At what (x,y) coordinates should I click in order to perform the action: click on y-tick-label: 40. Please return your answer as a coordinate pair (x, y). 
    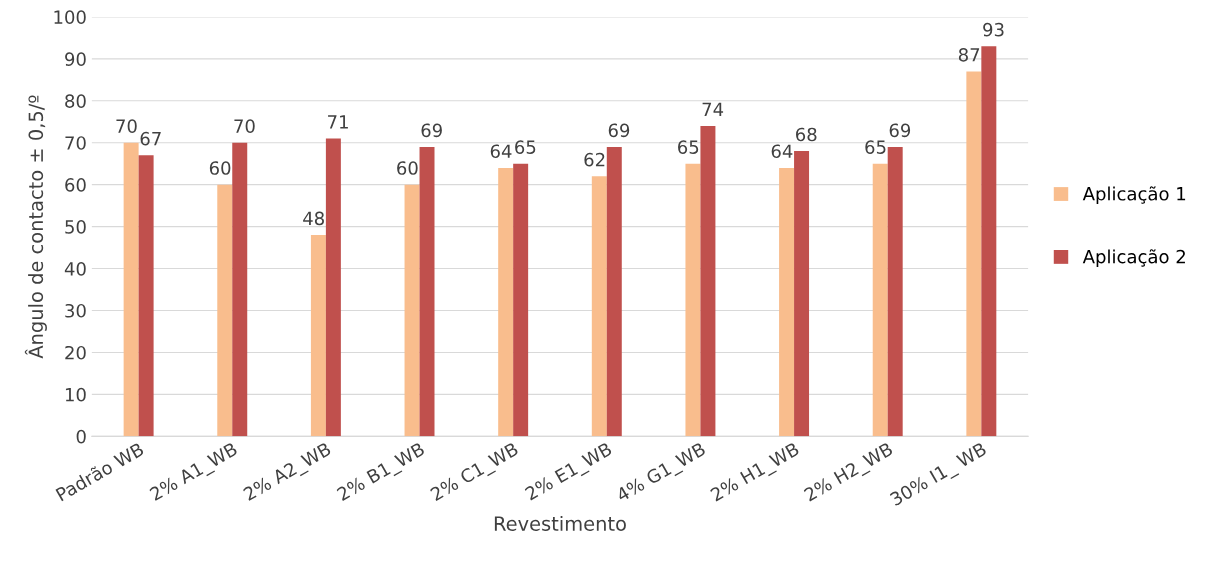
    Looking at the image, I should click on (75, 269).